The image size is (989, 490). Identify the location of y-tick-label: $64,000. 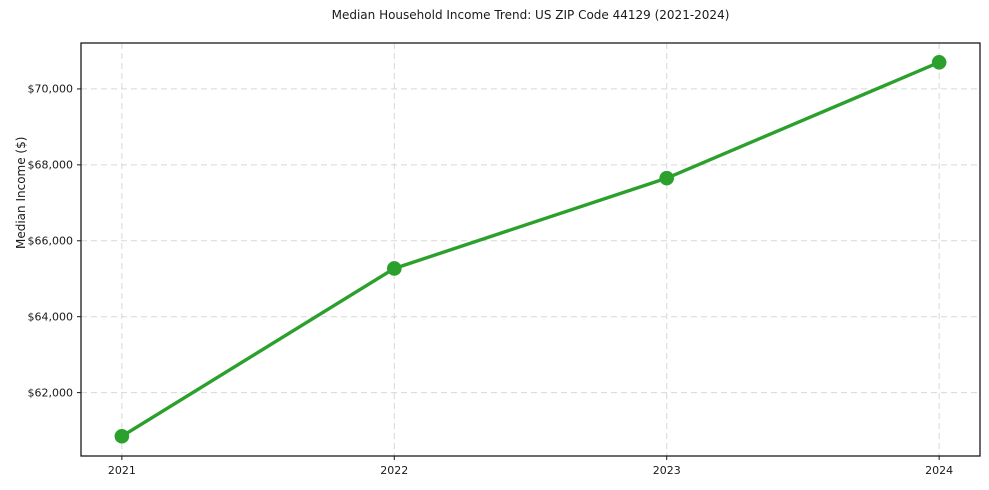
(51, 316).